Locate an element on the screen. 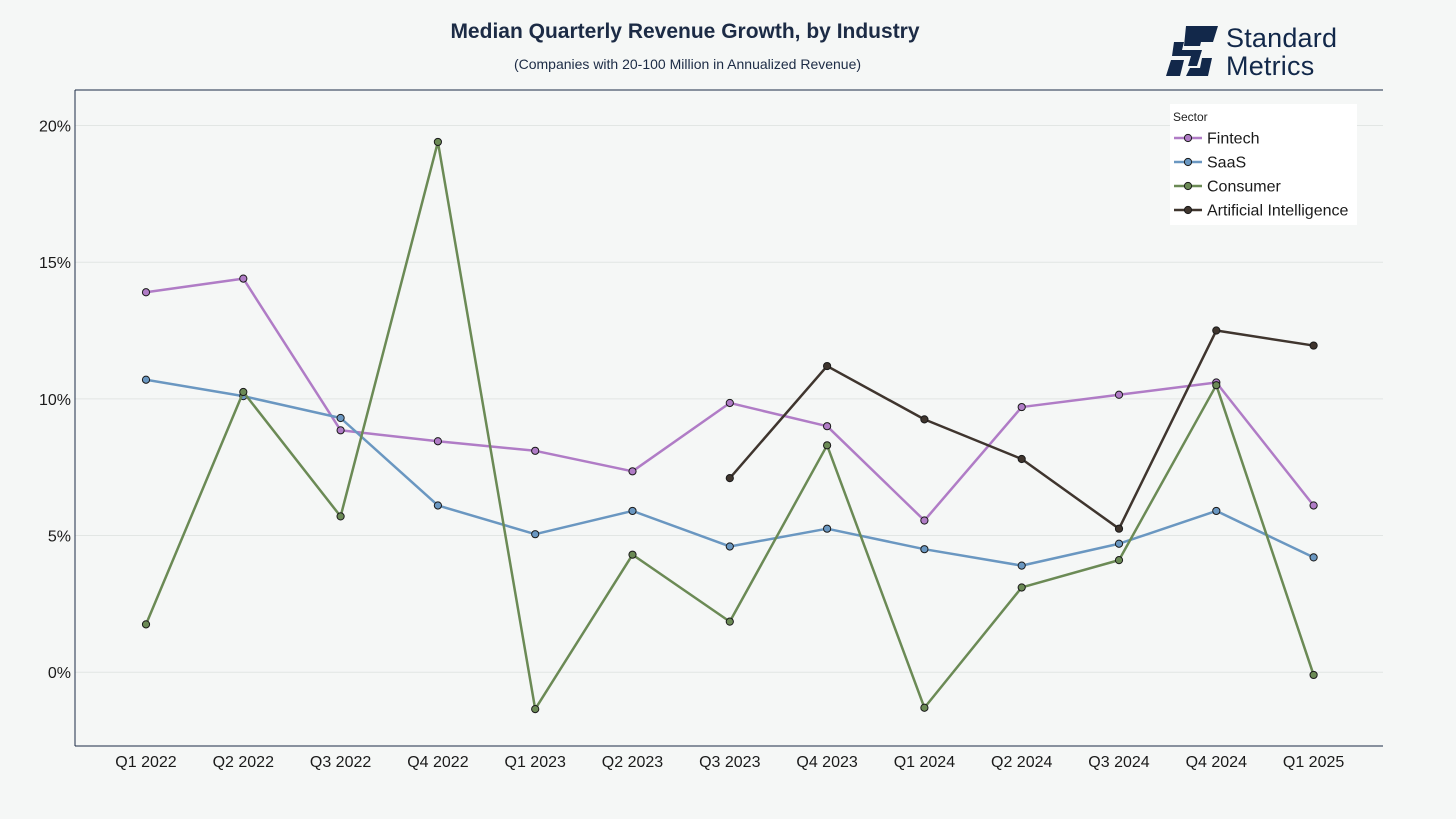 This screenshot has width=1456, height=819. x-tick-label: Q3 2022 is located at coordinates (340, 762).